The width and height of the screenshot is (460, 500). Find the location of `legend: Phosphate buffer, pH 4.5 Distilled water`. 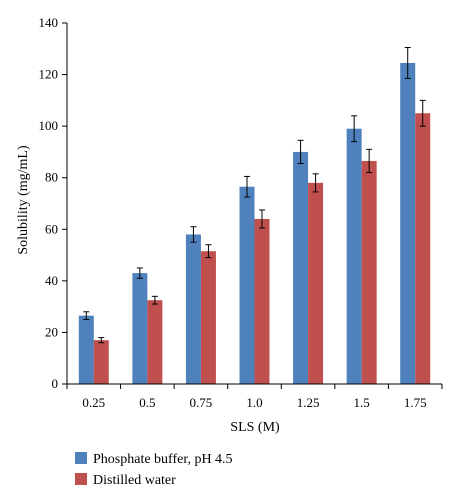

legend: Phosphate buffer, pH 4.5 Distilled water is located at coordinates (154, 470).